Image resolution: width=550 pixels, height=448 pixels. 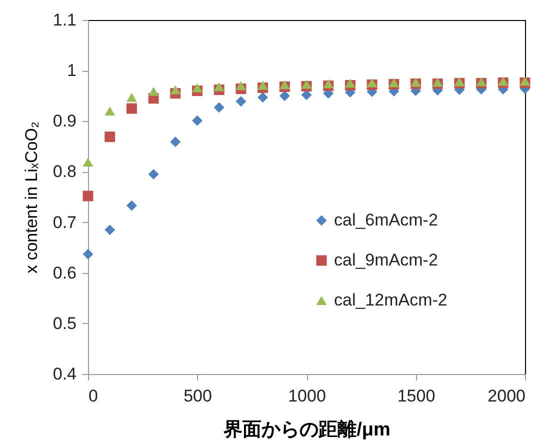 What do you see at coordinates (64, 172) in the screenshot?
I see `y-tick-label: 0.8` at bounding box center [64, 172].